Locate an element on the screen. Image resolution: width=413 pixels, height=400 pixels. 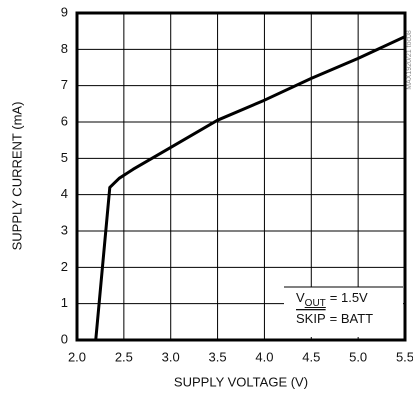
y-tick-label: 7 is located at coordinates (64, 84).